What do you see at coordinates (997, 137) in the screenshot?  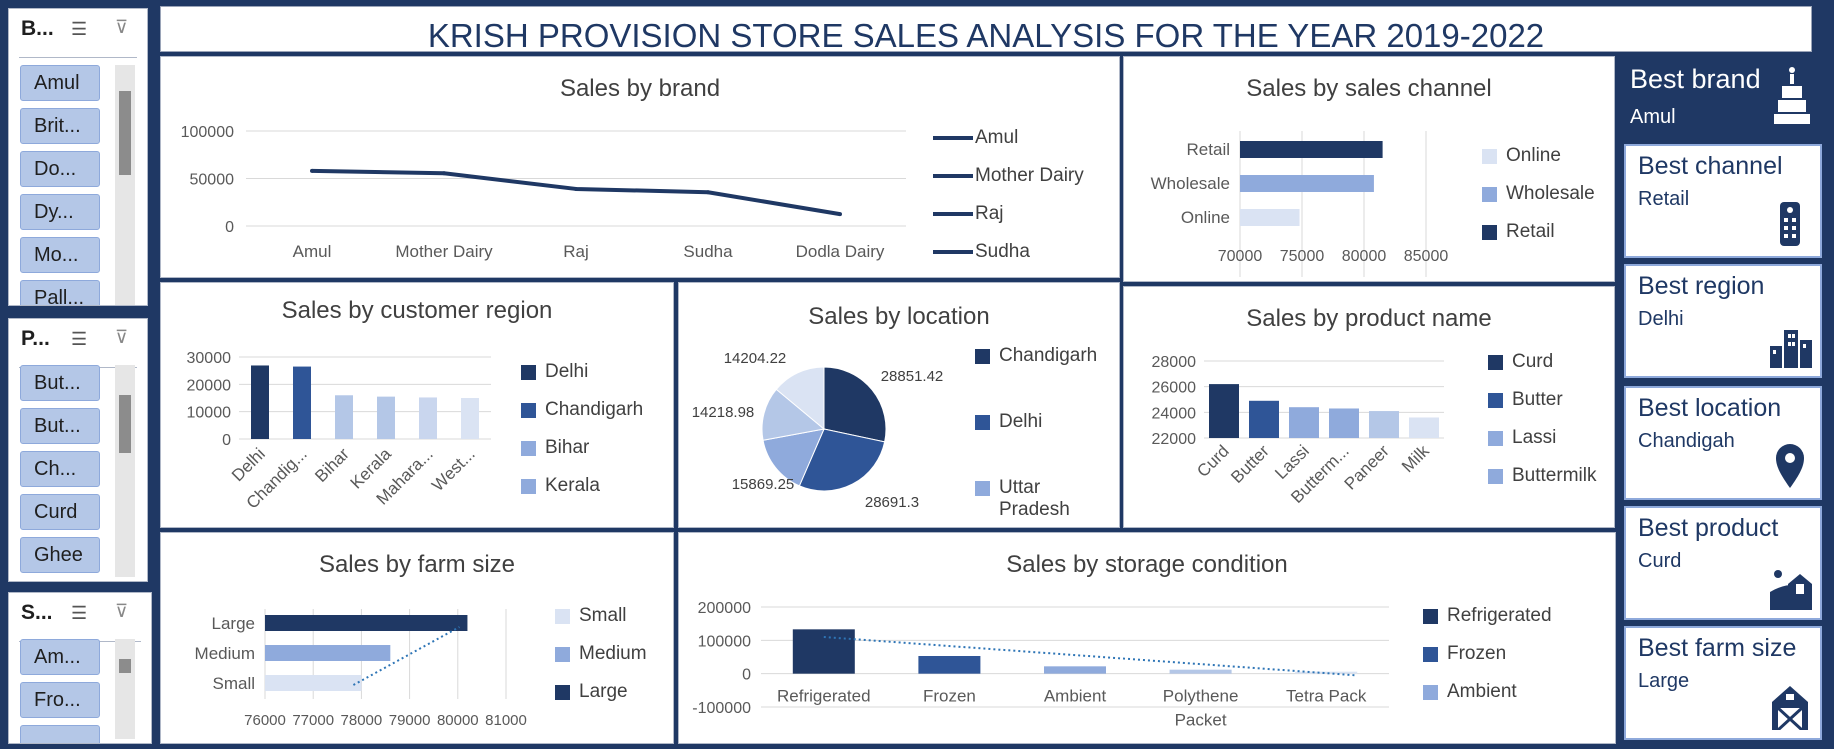 I see `legend-label: Amul` at bounding box center [997, 137].